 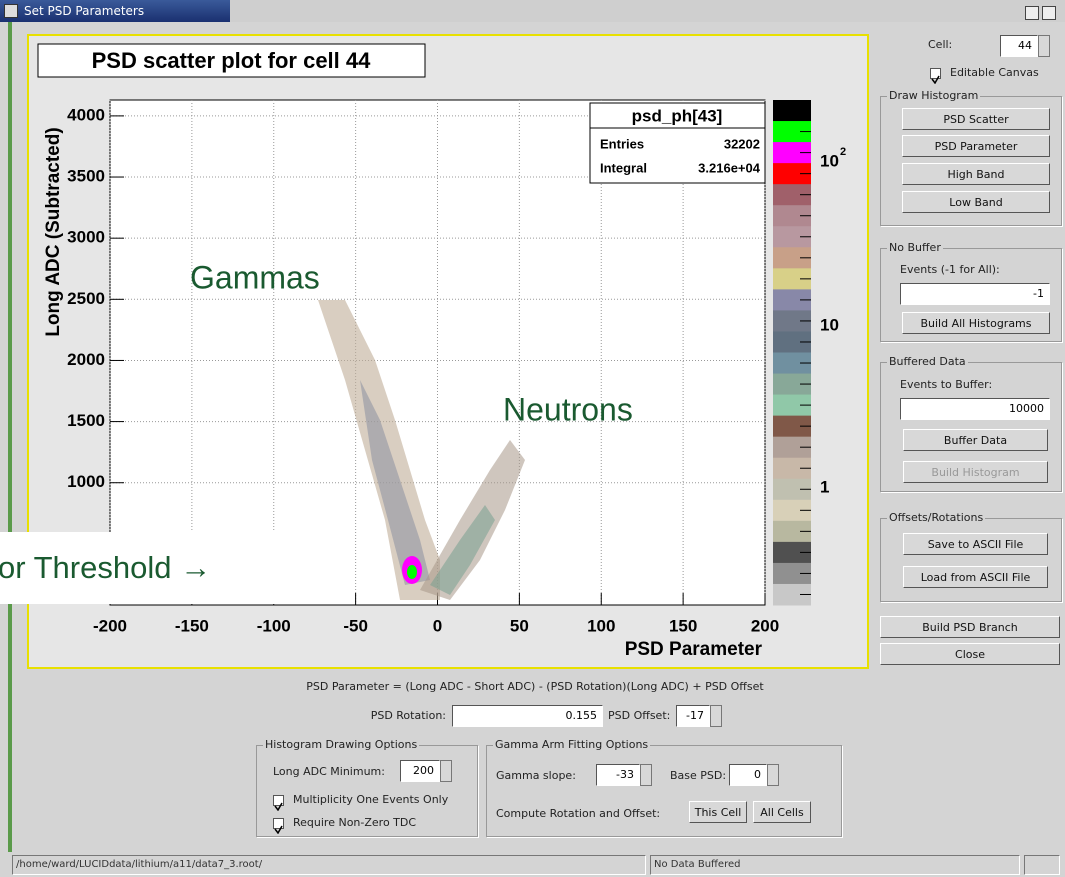 I want to click on maximize-button, so click(x=1049, y=13).